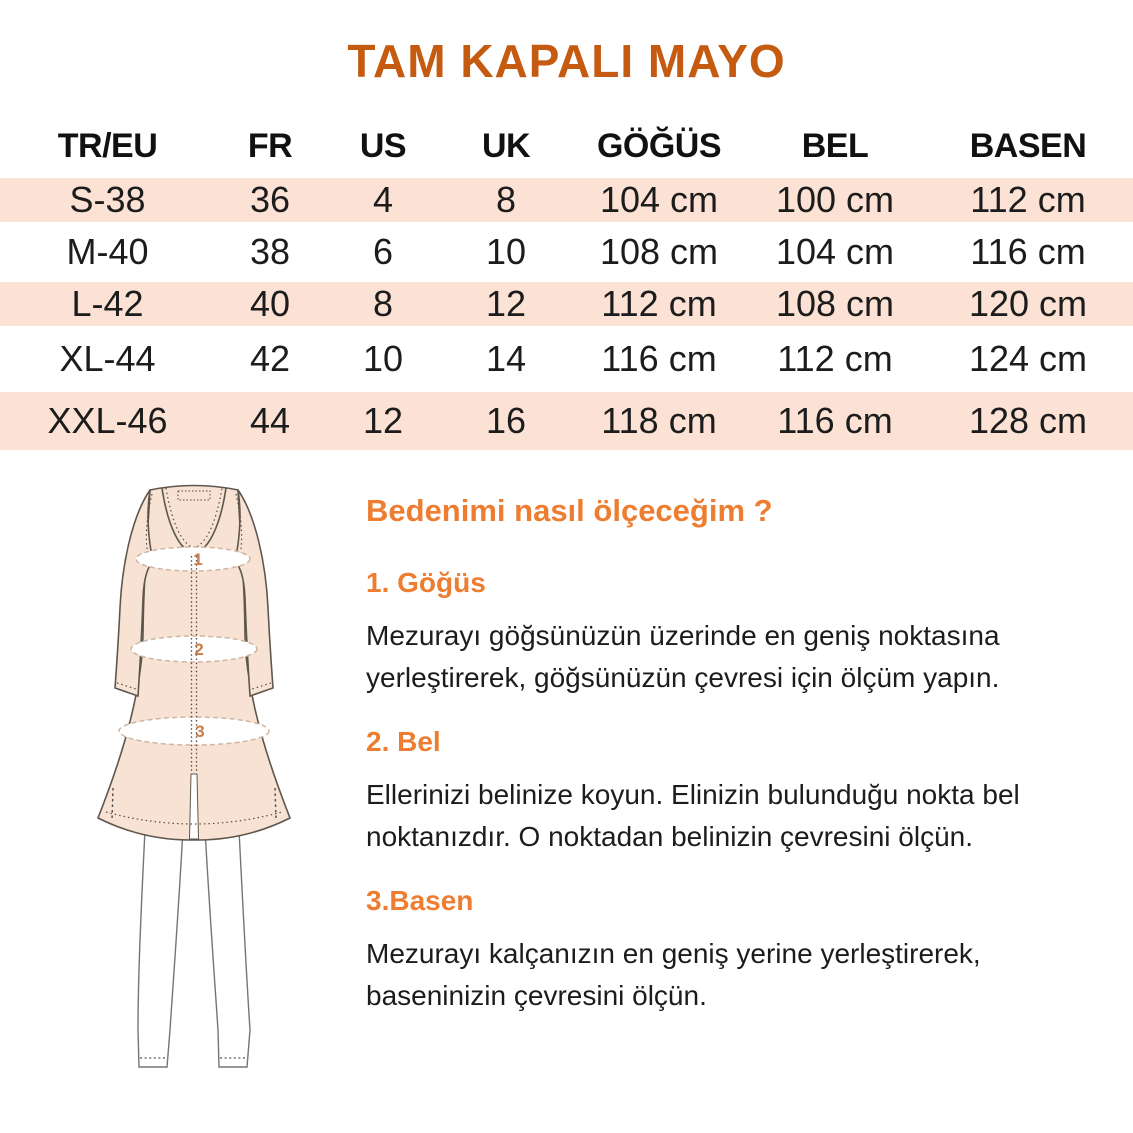 This screenshot has width=1133, height=1133. I want to click on cell-uk: 16, so click(506, 420).